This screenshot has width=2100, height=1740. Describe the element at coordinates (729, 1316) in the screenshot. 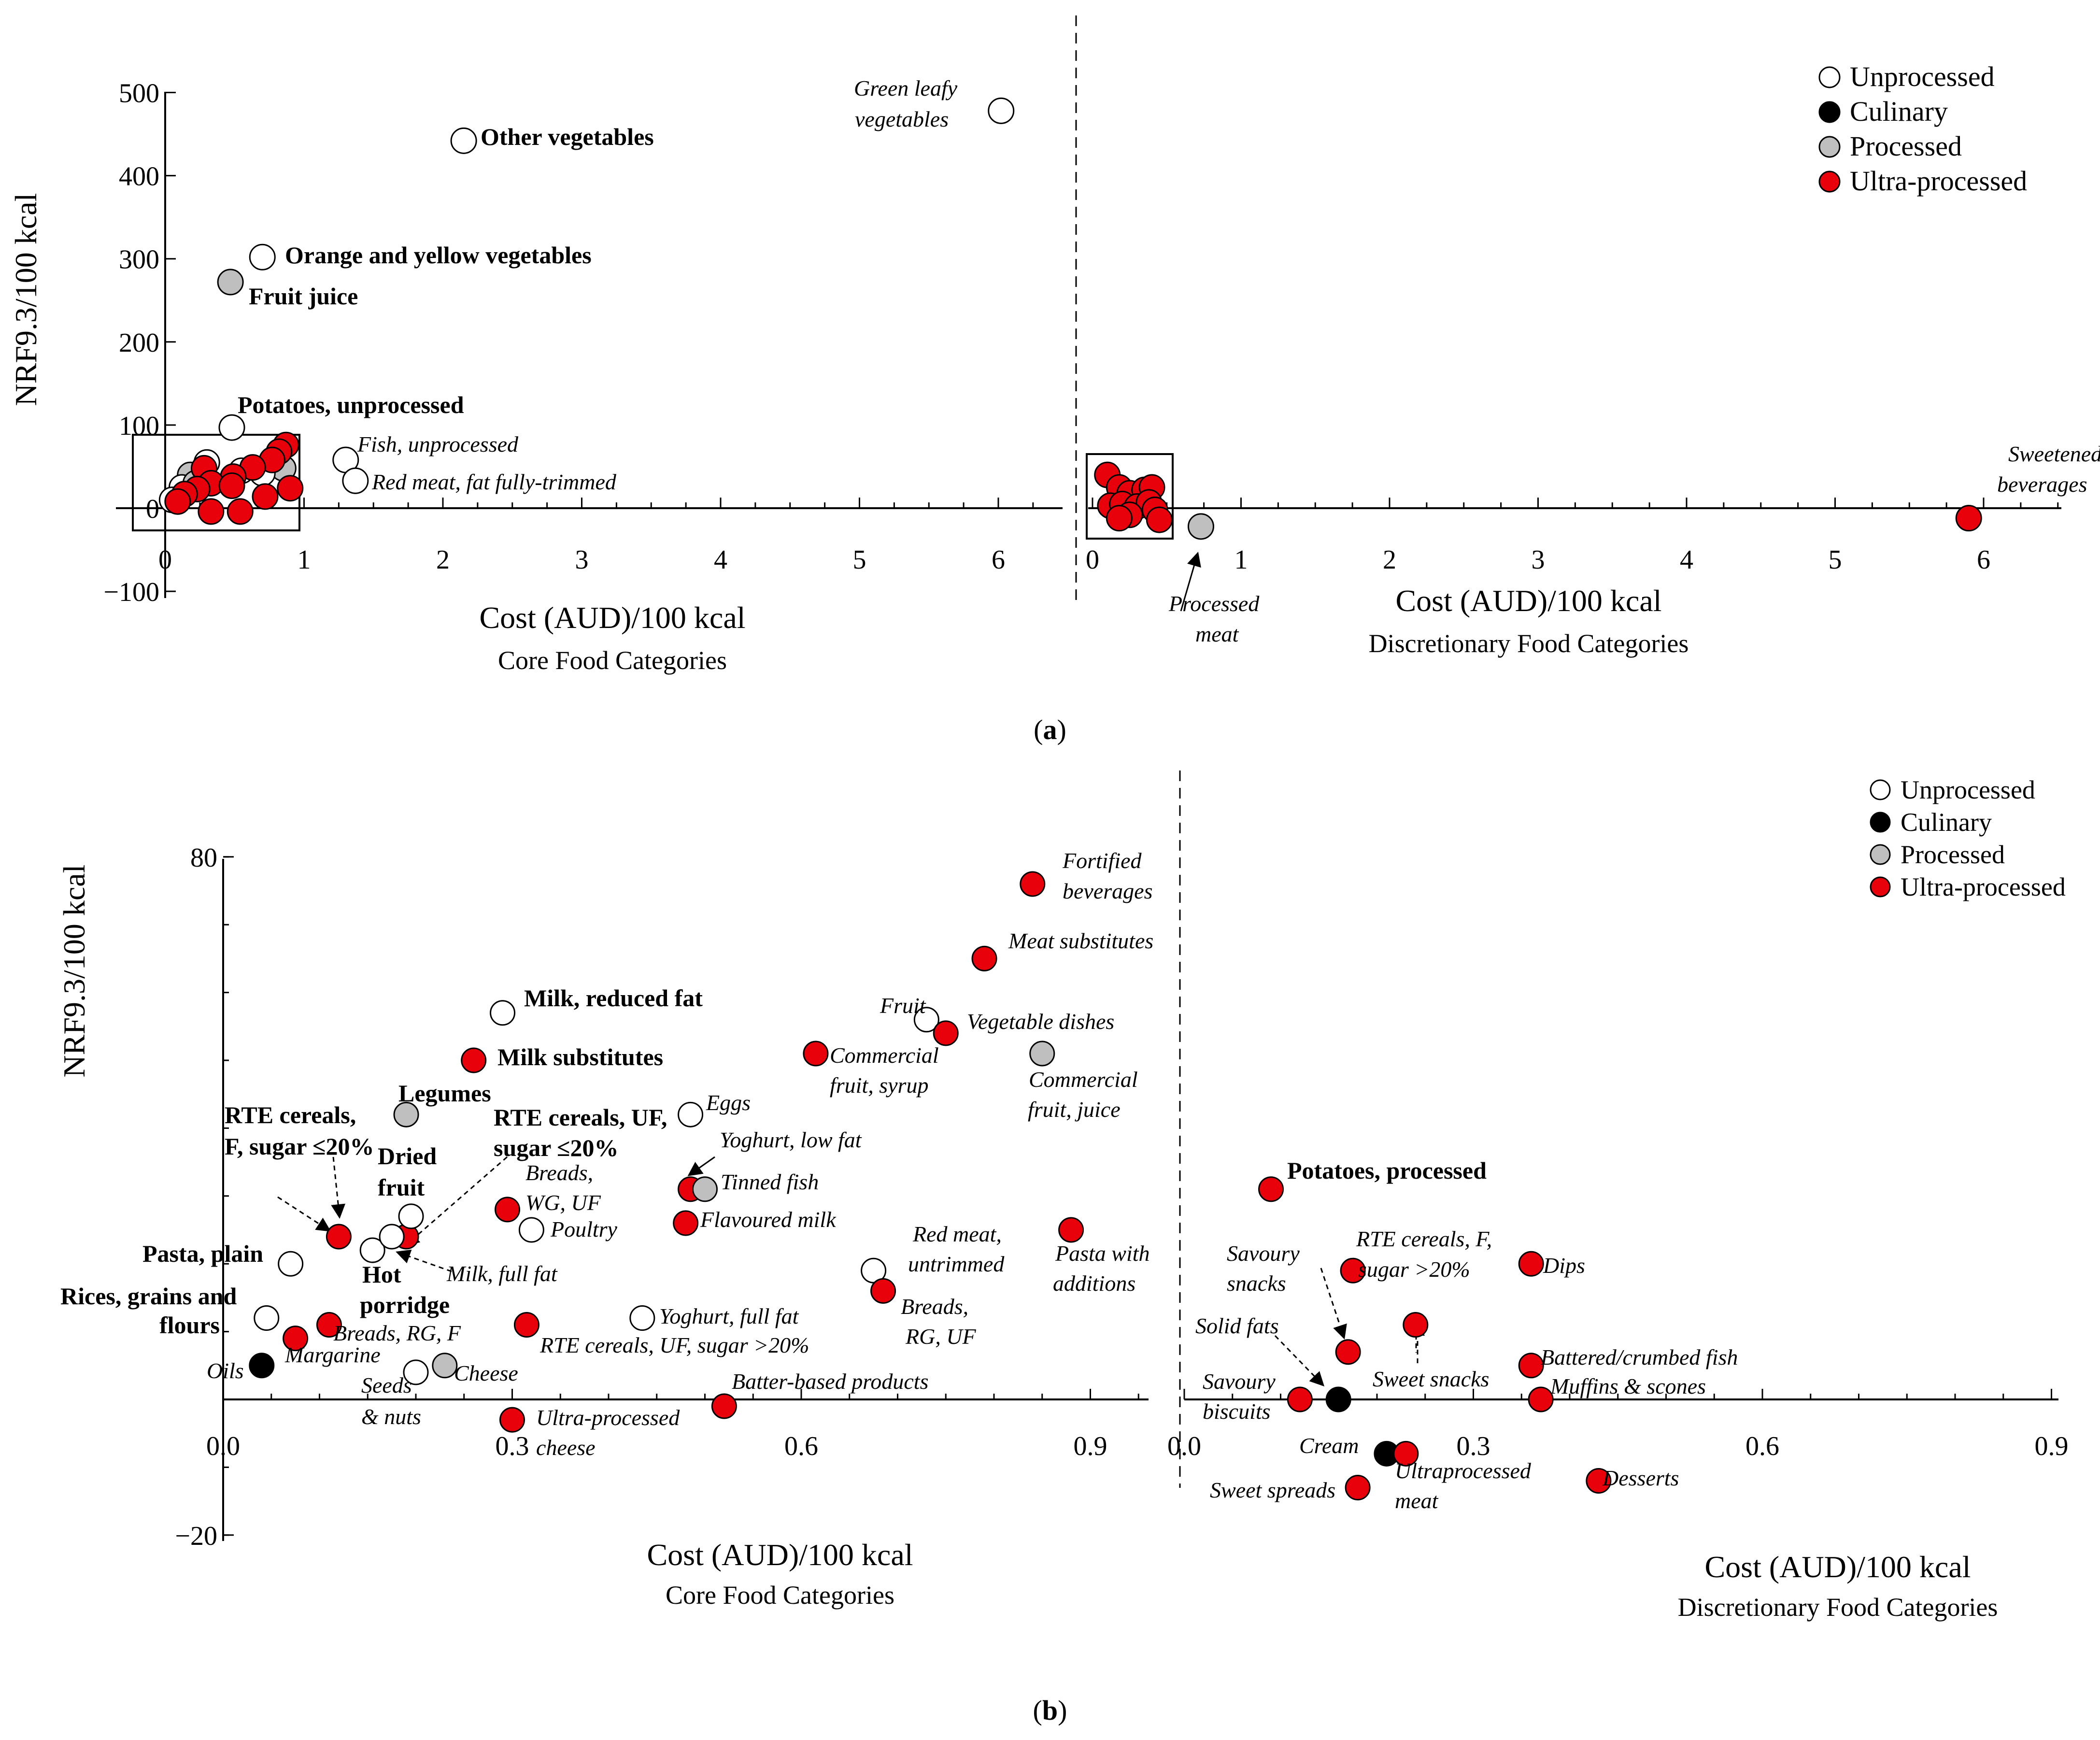

I see `b-core-label-yoghurt-full-fat: Yoghurt, full fat` at that location.